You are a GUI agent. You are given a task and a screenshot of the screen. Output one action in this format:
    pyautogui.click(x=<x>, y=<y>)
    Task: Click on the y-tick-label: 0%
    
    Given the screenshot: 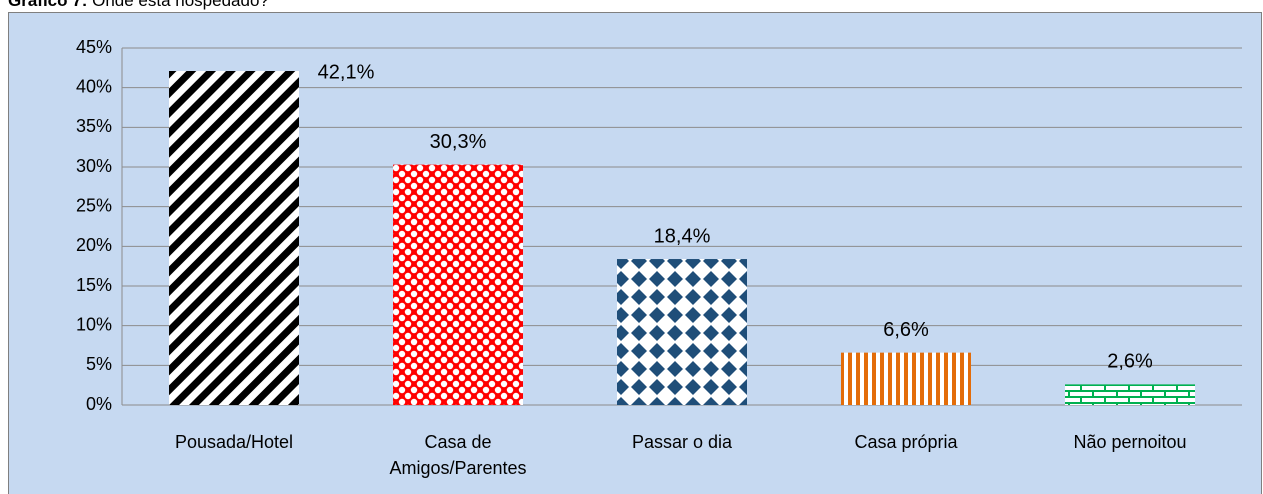 What is the action you would take?
    pyautogui.click(x=99, y=404)
    